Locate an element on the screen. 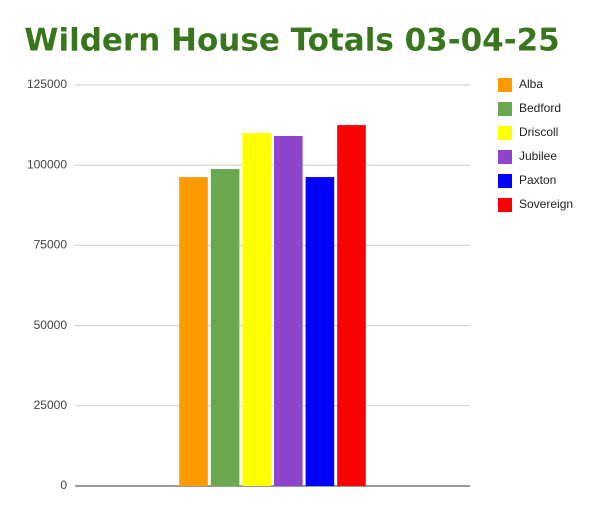 This screenshot has width=600, height=520. legend-label: Sovereign is located at coordinates (546, 204).